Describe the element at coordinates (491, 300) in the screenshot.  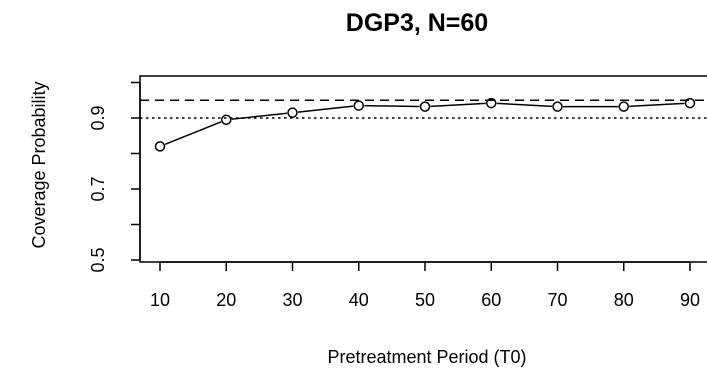
I see `x-tick-label-60: 60` at that location.